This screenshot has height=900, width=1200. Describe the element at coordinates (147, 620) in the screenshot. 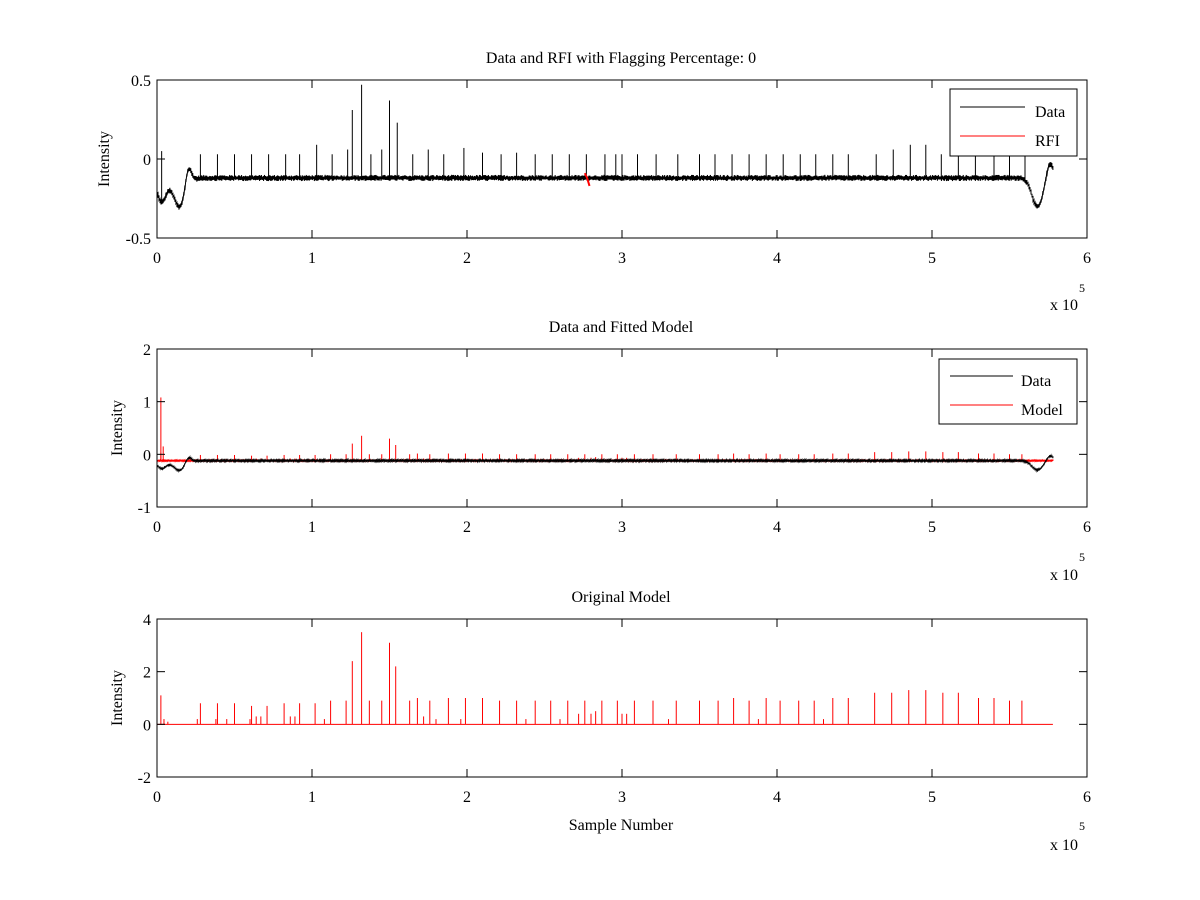

I see `y-tick-label: 4` at that location.